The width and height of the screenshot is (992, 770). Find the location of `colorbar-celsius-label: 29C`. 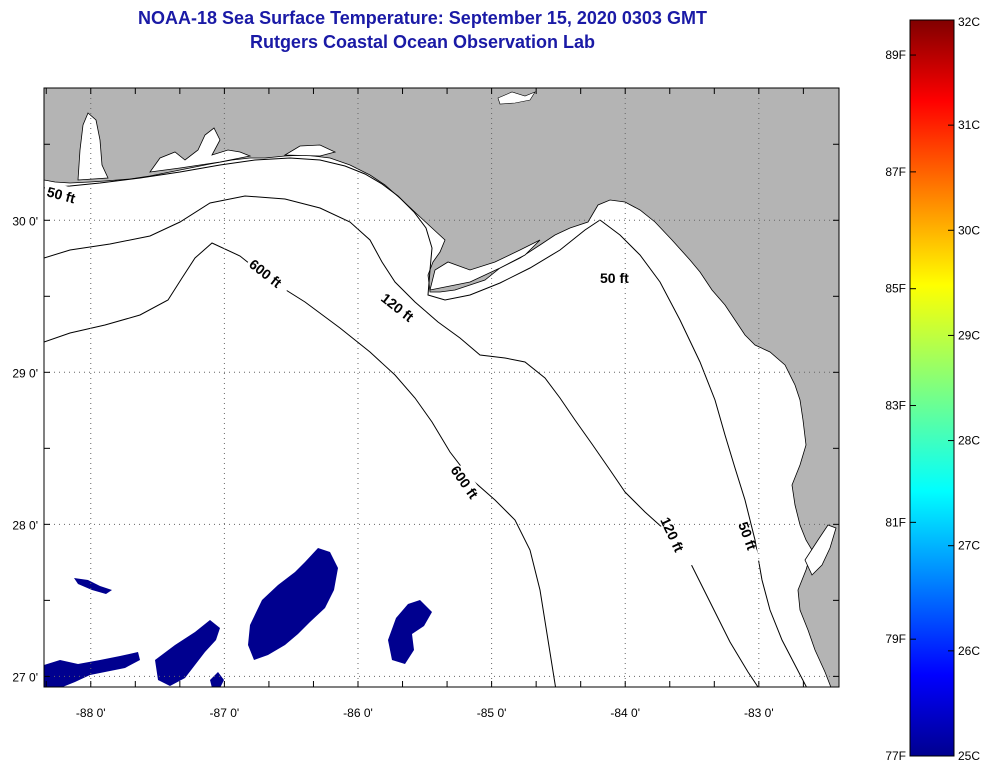

colorbar-celsius-label: 29C is located at coordinates (969, 335).